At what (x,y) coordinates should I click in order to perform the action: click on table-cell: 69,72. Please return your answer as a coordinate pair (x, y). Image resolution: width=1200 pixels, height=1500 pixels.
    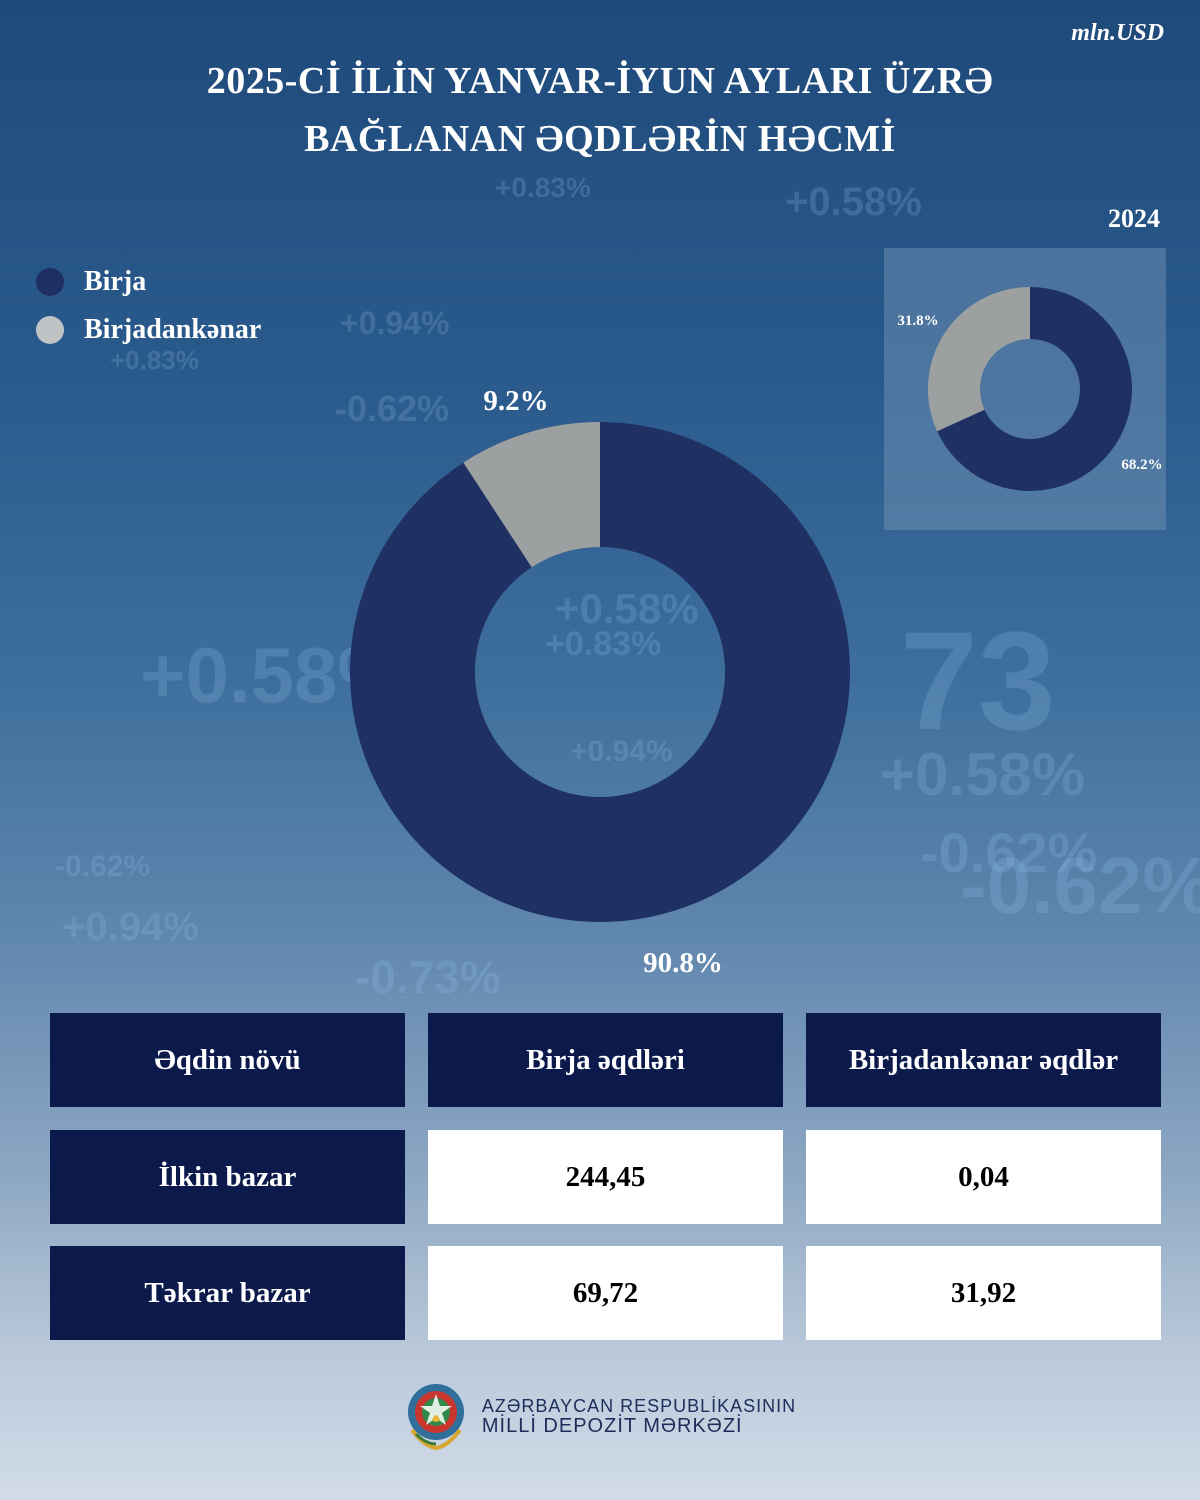
    Looking at the image, I should click on (605, 1293).